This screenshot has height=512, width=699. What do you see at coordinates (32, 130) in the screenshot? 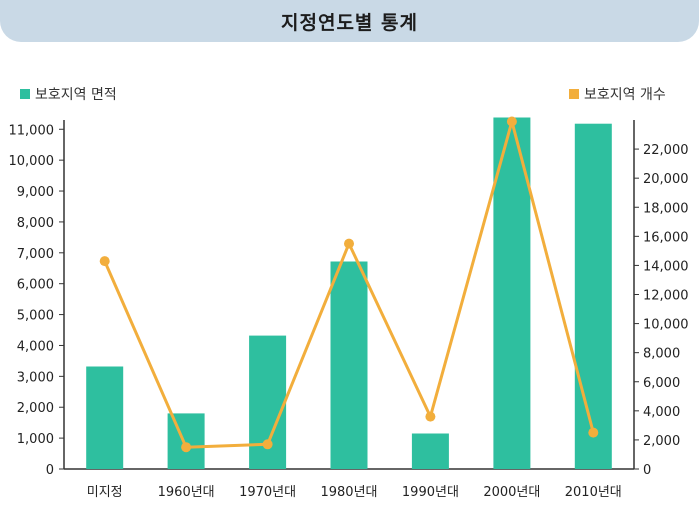
I see `left-tick-label-11: 11,000` at bounding box center [32, 130].